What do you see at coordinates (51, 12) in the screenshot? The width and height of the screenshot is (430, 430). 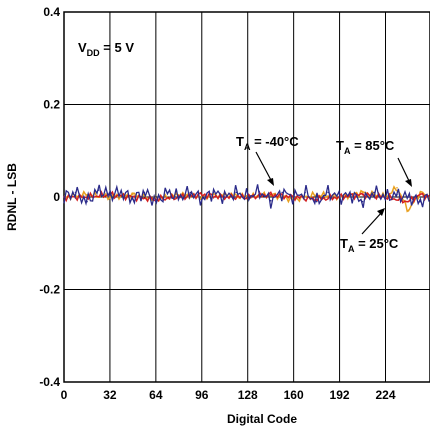 I see `y-tick-label: 0.4` at bounding box center [51, 12].